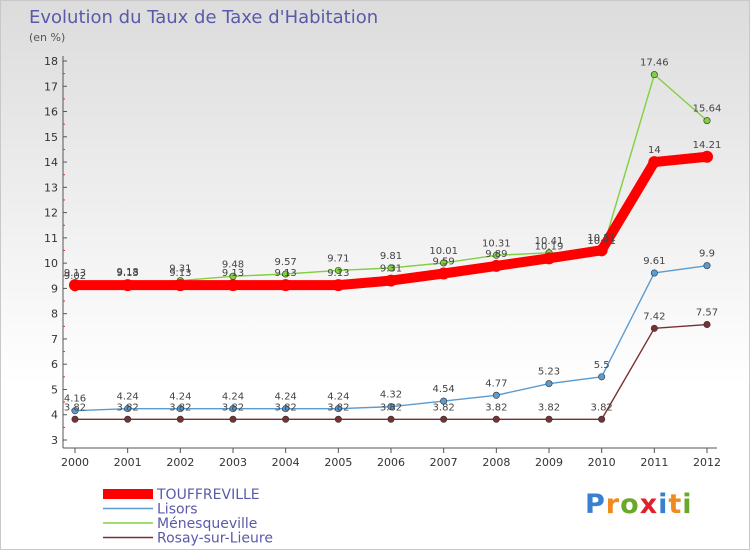 Image resolution: width=750 pixels, height=550 pixels. What do you see at coordinates (51, 61) in the screenshot?
I see `y-tick-label: 18` at bounding box center [51, 61].